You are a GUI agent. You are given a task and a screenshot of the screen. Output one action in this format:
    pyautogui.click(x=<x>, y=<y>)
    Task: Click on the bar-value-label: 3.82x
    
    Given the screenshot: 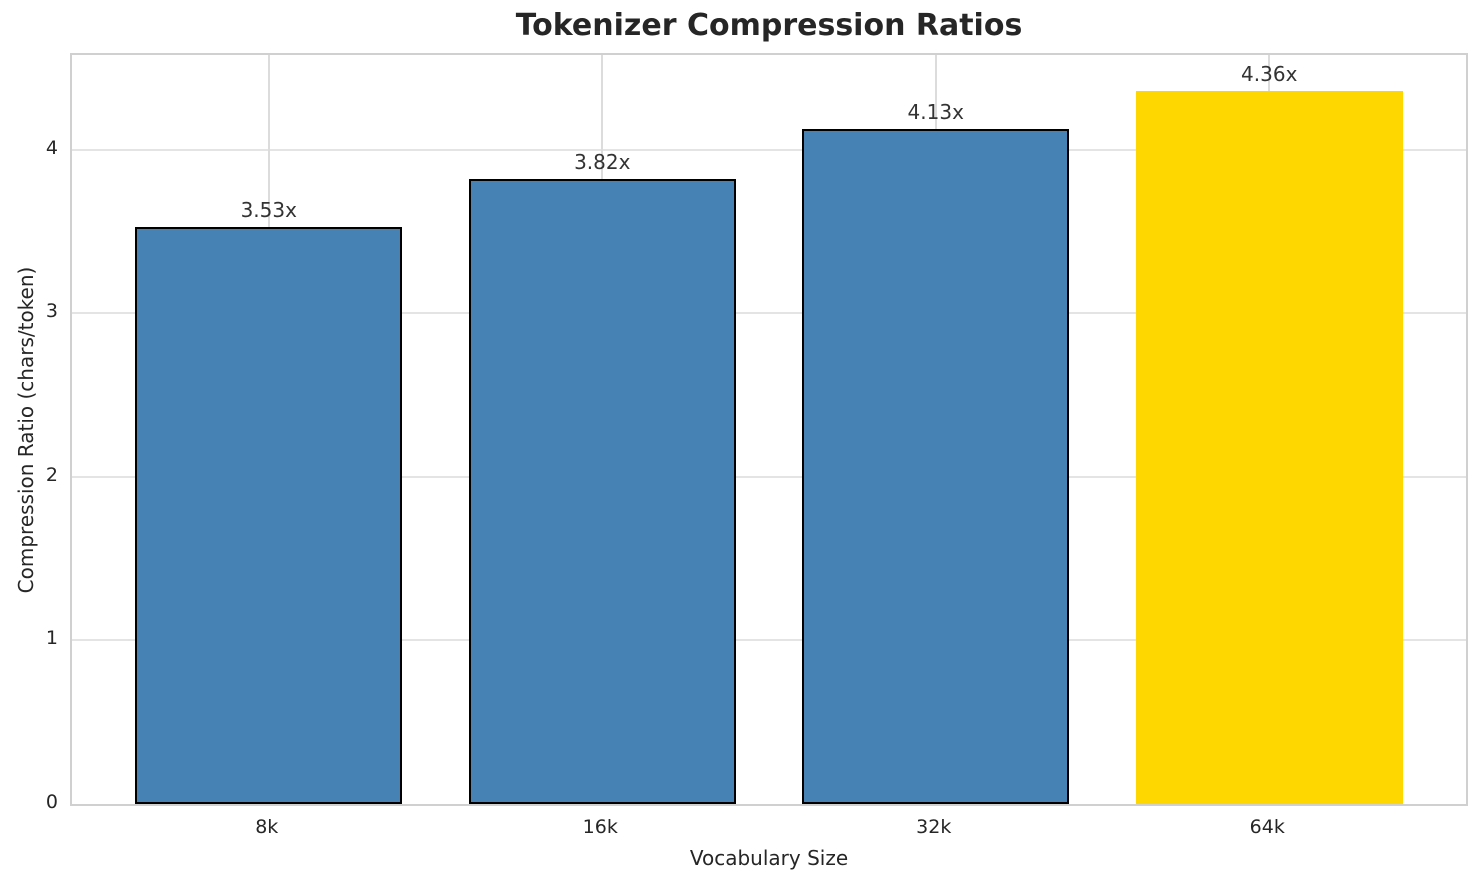 What is the action you would take?
    pyautogui.click(x=602, y=162)
    